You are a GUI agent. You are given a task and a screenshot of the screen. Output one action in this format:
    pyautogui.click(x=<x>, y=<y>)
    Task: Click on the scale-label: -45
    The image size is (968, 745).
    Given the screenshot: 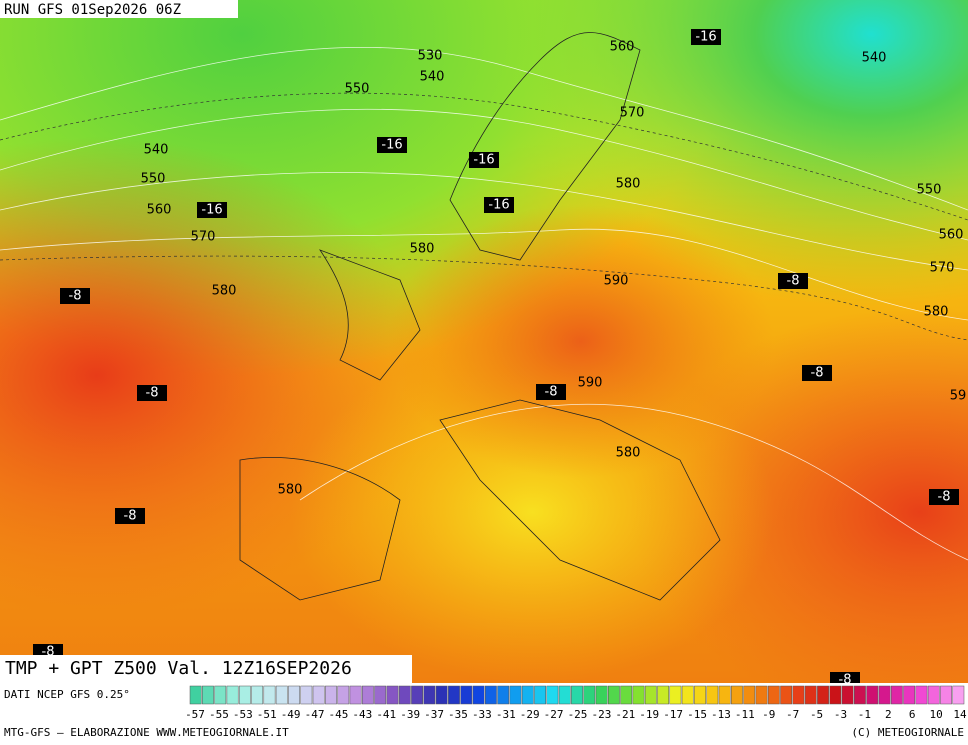 What is the action you would take?
    pyautogui.click(x=339, y=714)
    